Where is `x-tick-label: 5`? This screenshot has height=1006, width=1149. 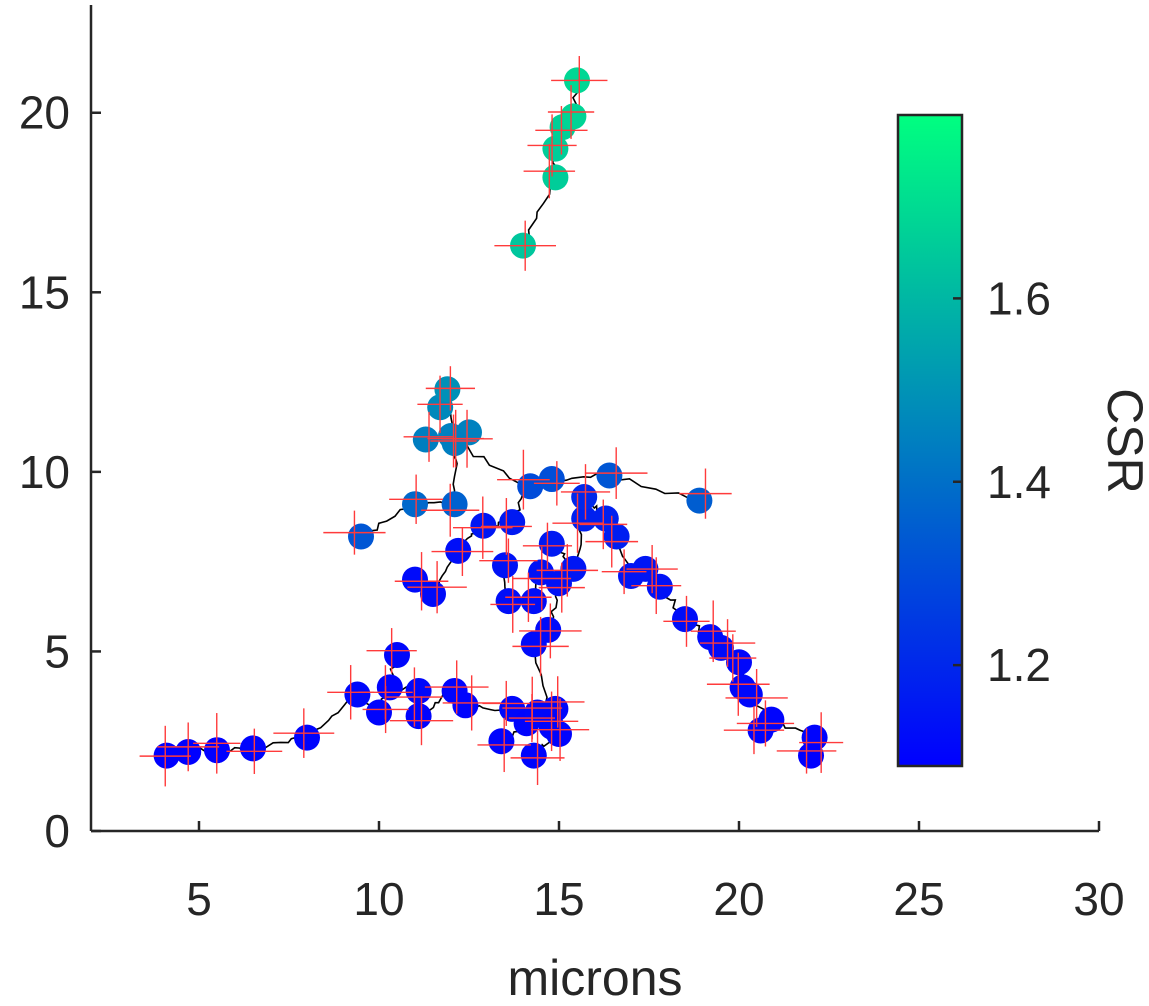
x-tick-label: 5 is located at coordinates (199, 899).